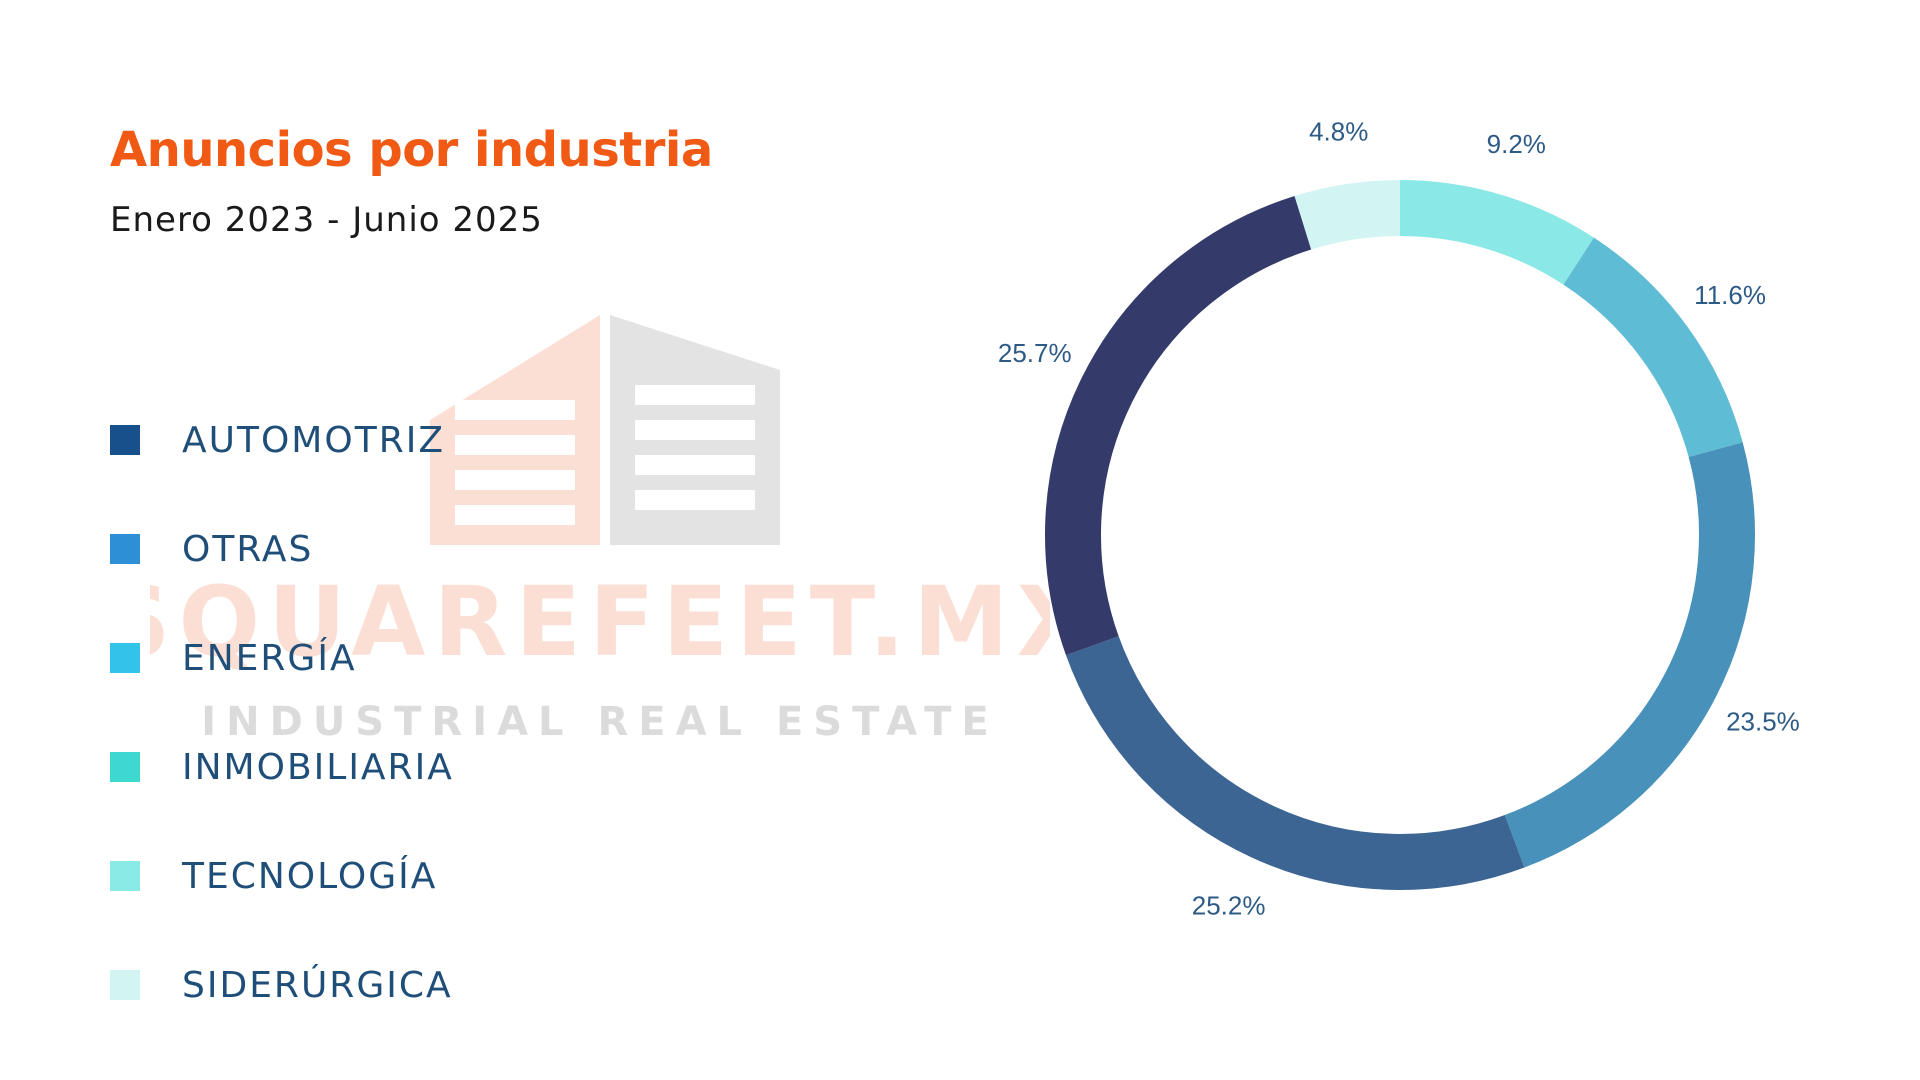 The height and width of the screenshot is (1080, 1920). Describe the element at coordinates (1730, 295) in the screenshot. I see `slice-label: 11.6%` at that location.